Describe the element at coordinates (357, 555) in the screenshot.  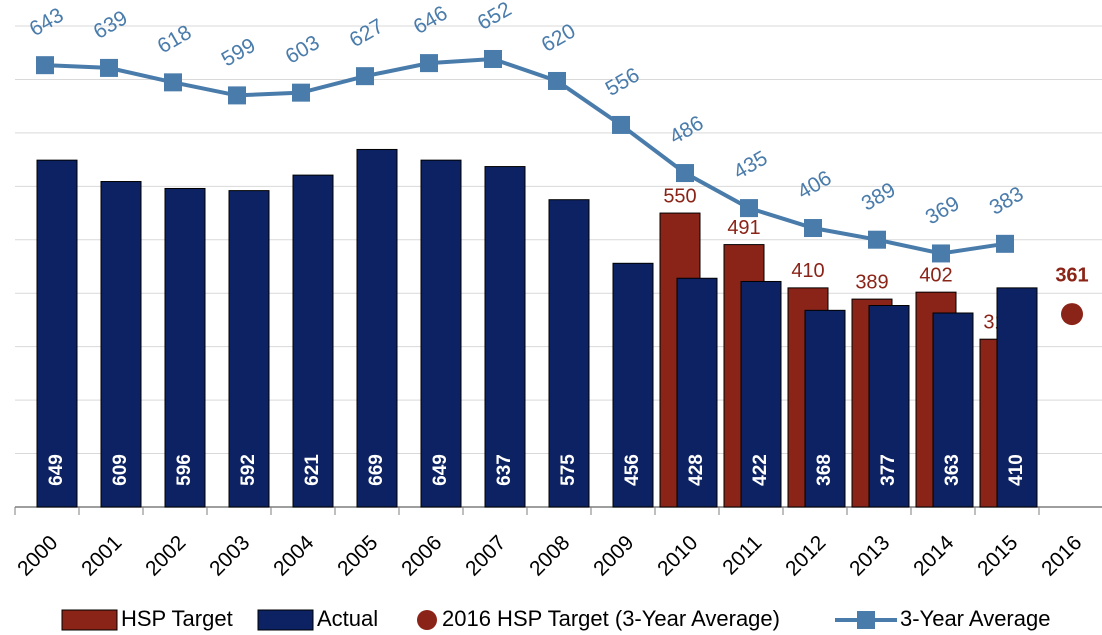
I see `x-tick-label: 2005` at that location.